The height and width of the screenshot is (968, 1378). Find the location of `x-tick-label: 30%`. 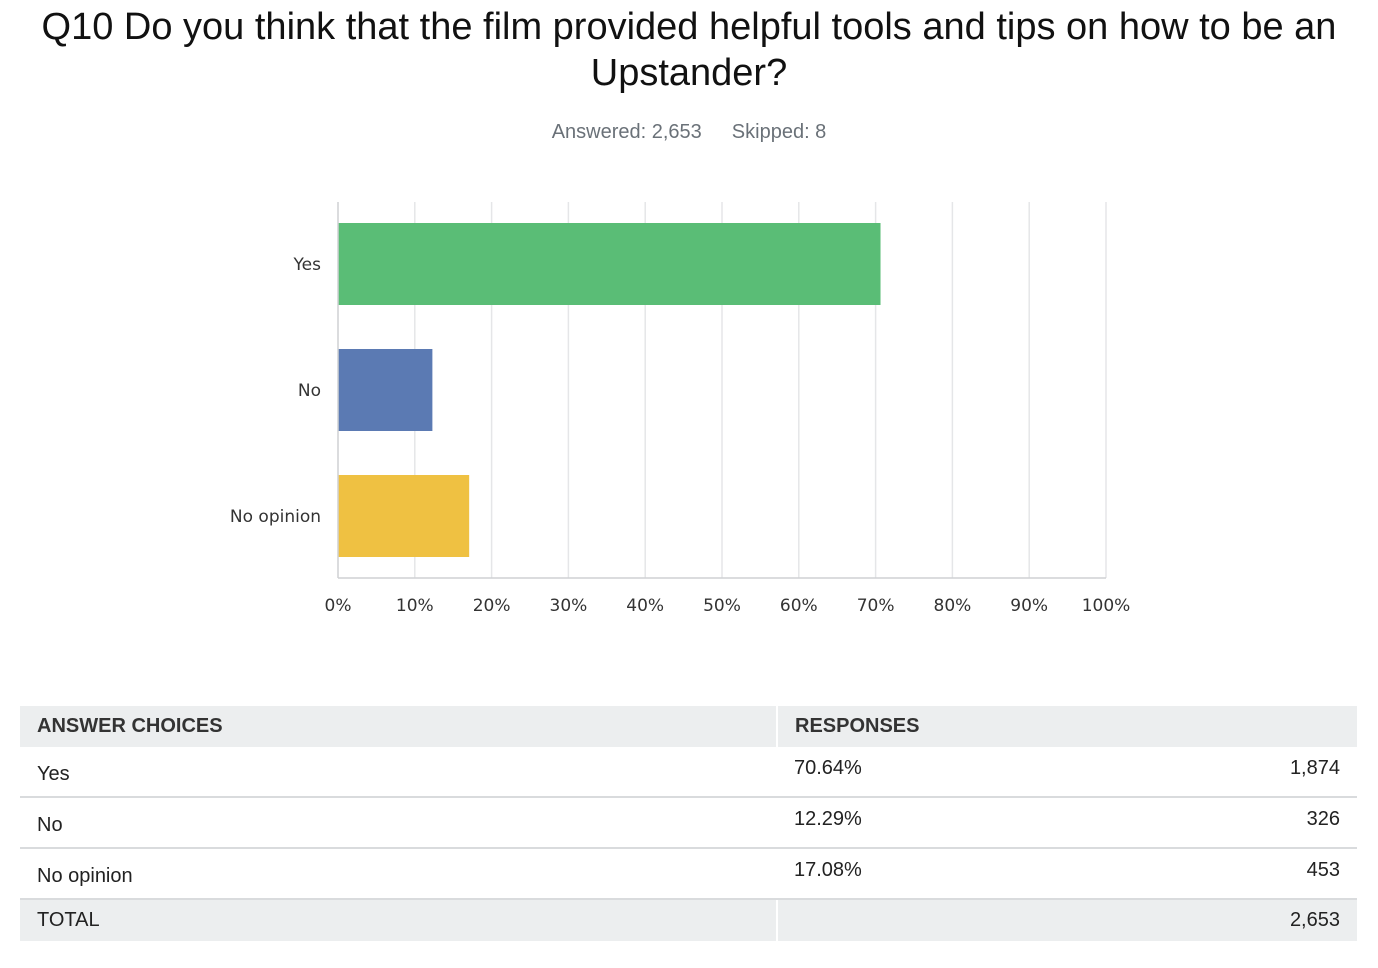

x-tick-label: 30% is located at coordinates (569, 606).